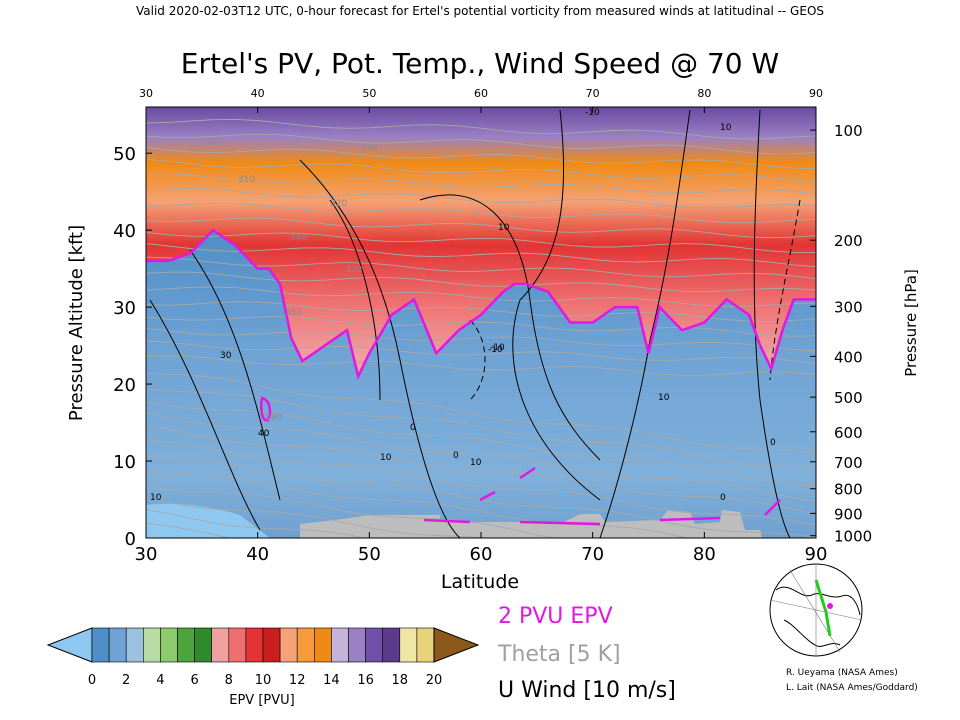  I want to click on theta-label: 380, so click(273, 418).